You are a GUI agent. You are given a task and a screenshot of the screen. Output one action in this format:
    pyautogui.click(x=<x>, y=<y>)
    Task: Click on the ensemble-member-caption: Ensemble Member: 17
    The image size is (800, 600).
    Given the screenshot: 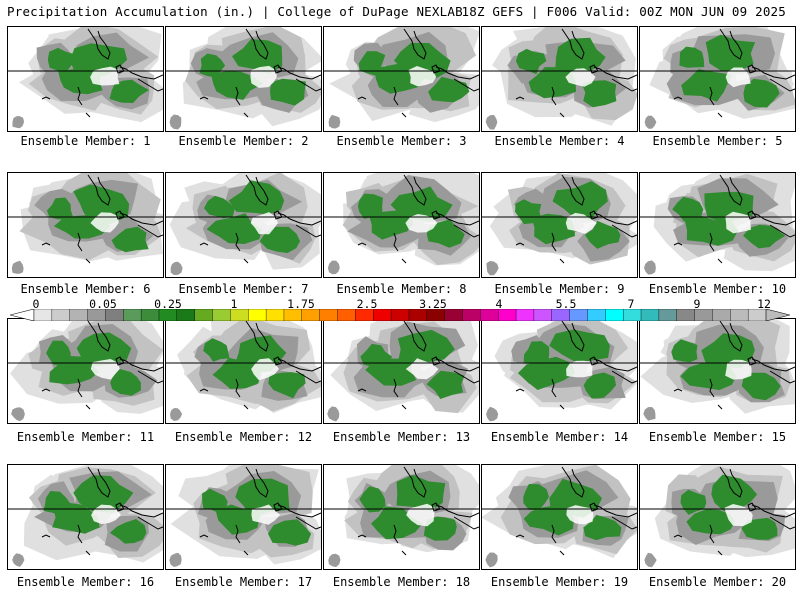 What is the action you would take?
    pyautogui.click(x=243, y=582)
    